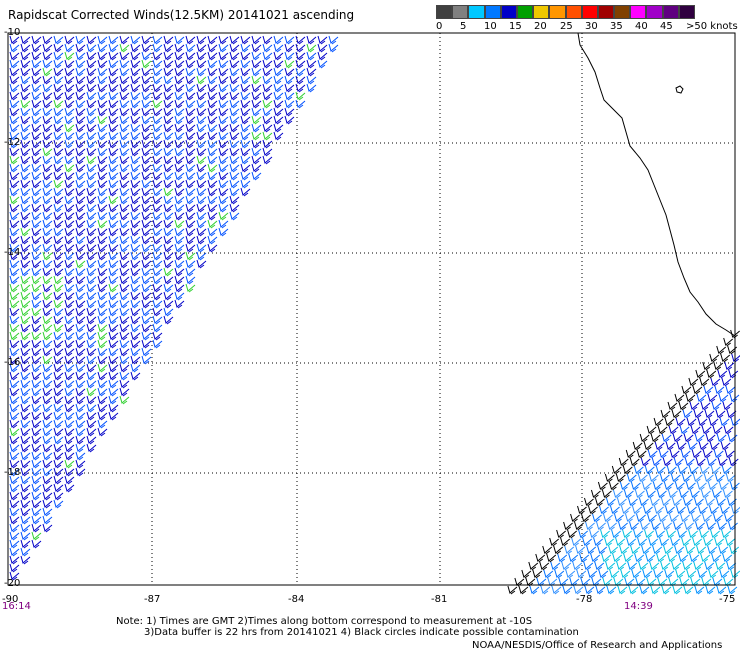 This screenshot has width=740, height=651. What do you see at coordinates (12, 583) in the screenshot?
I see `lat-label-20: -20` at bounding box center [12, 583].